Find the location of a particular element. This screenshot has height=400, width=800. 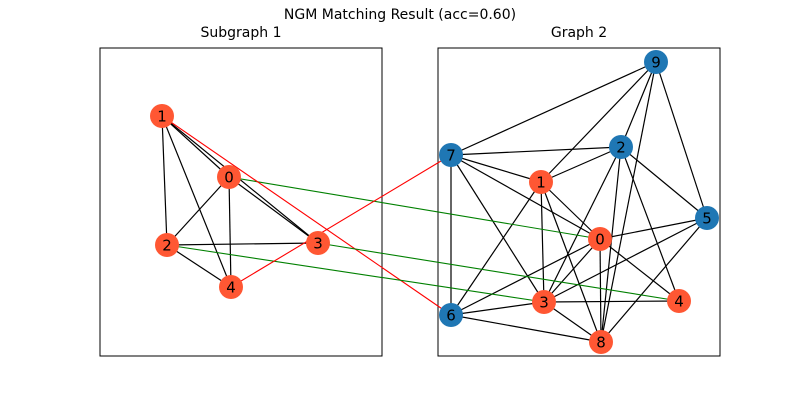

node-label: 8 is located at coordinates (601, 343).